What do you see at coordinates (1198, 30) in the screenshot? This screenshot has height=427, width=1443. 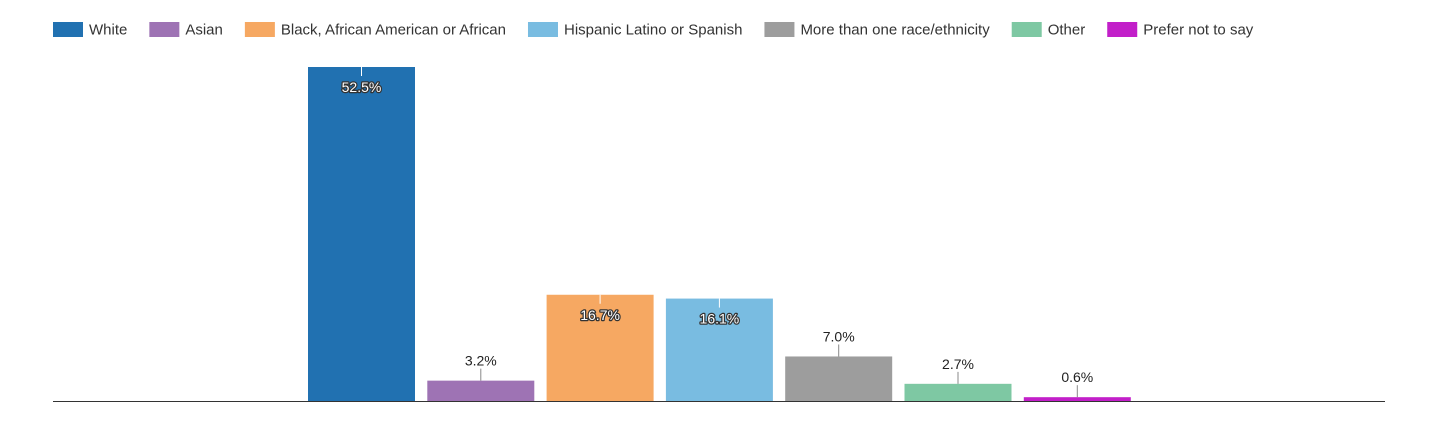 I see `legend-label: Prefer not to say` at bounding box center [1198, 30].